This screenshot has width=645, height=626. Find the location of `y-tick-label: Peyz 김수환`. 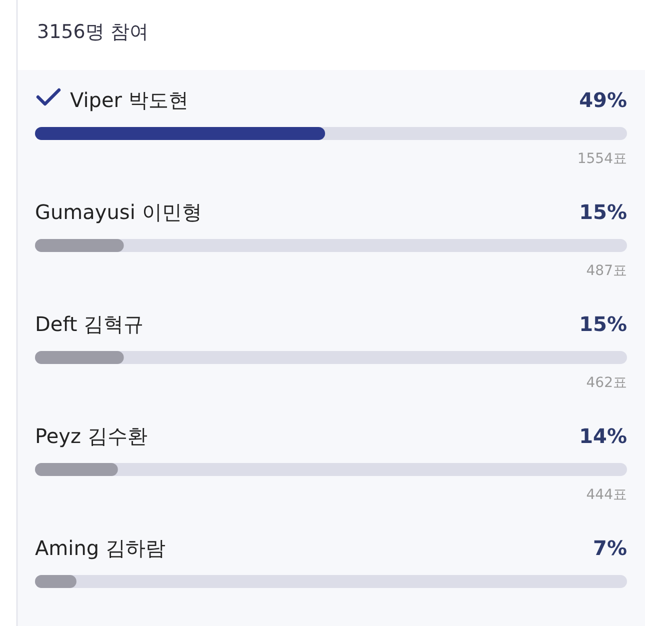

y-tick-label: Peyz 김수환 is located at coordinates (91, 436).